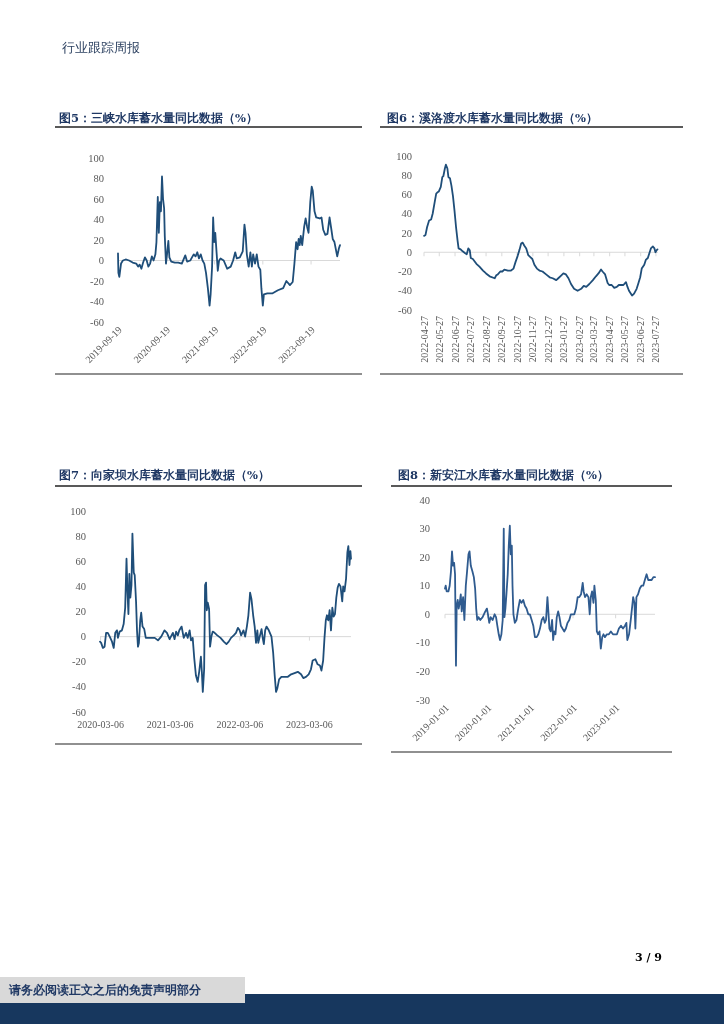 The width and height of the screenshot is (724, 1024). I want to click on x-tick-label: 2021-03-06, so click(170, 724).